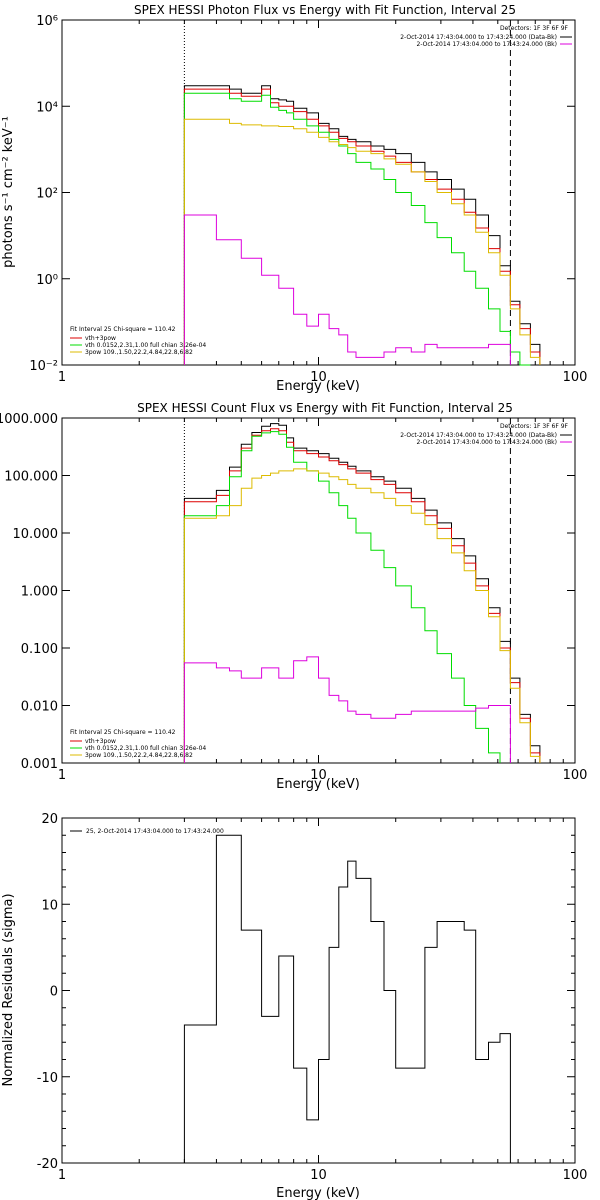 The height and width of the screenshot is (1200, 600). What do you see at coordinates (31, 477) in the screenshot?
I see `y-tick-label: 100.000` at bounding box center [31, 477].